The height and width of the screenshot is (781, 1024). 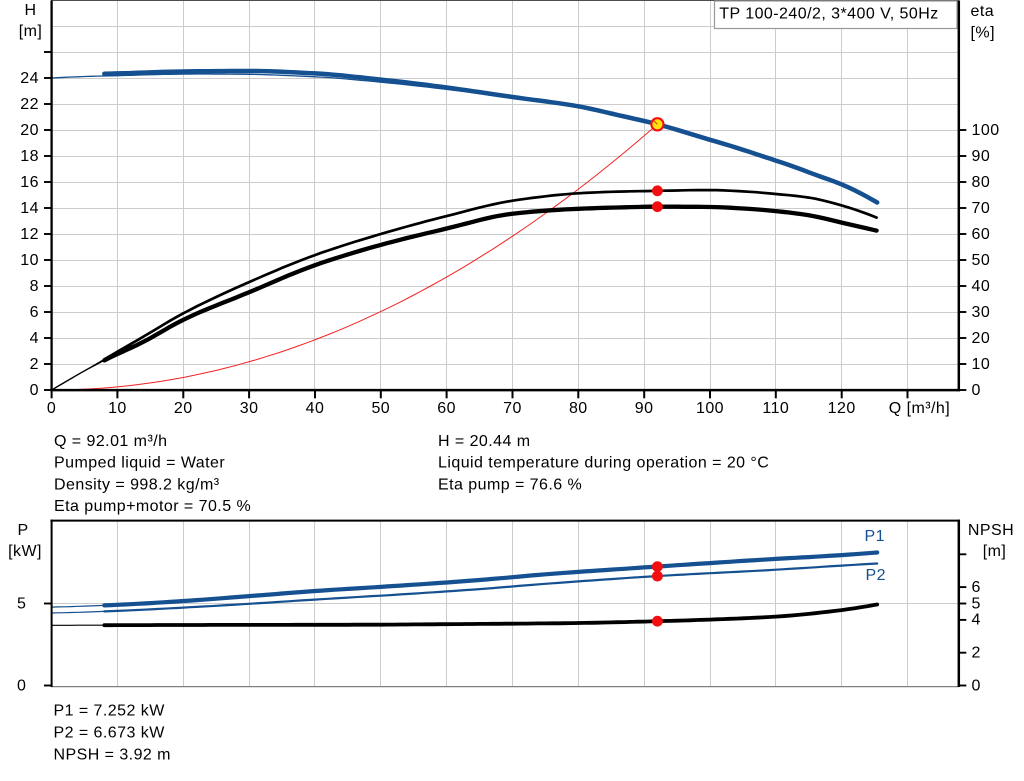 What do you see at coordinates (29, 156) in the screenshot?
I see `svg-text: 18` at bounding box center [29, 156].